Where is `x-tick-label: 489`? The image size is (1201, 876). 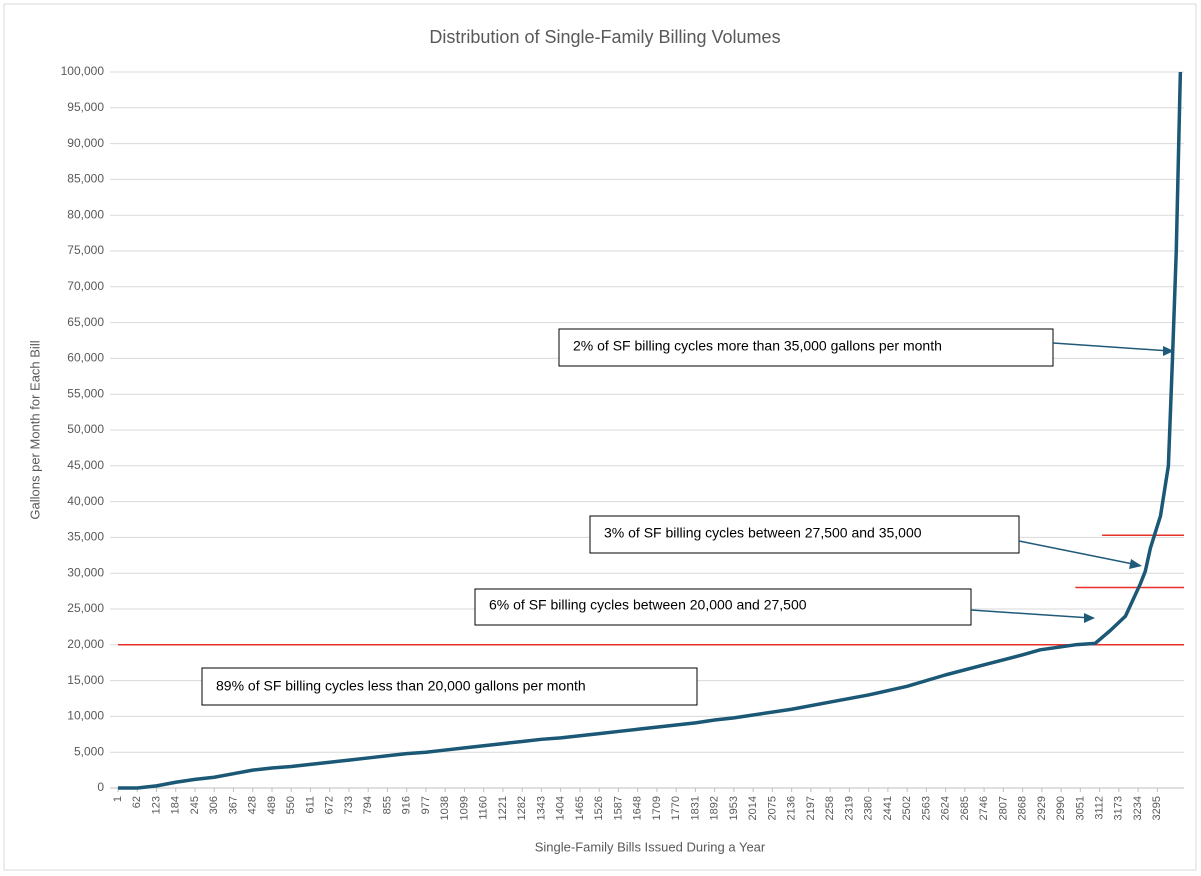
x-tick-label: 489 is located at coordinates (272, 805).